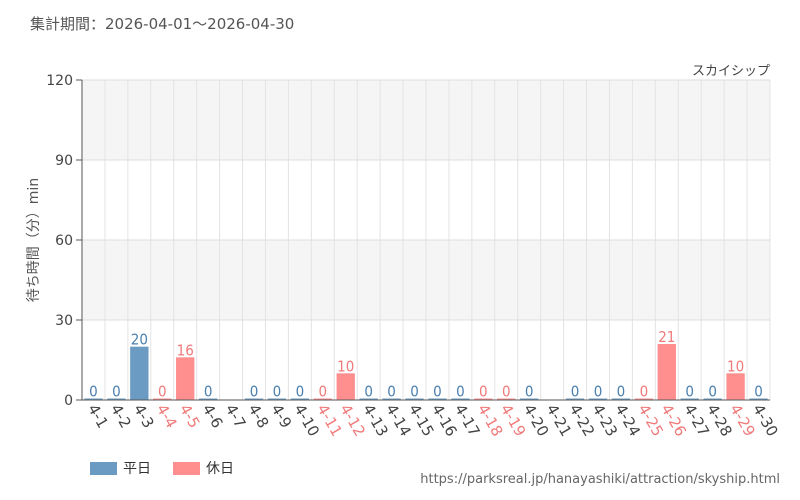  I want to click on data-label-4-18: 0, so click(483, 392).